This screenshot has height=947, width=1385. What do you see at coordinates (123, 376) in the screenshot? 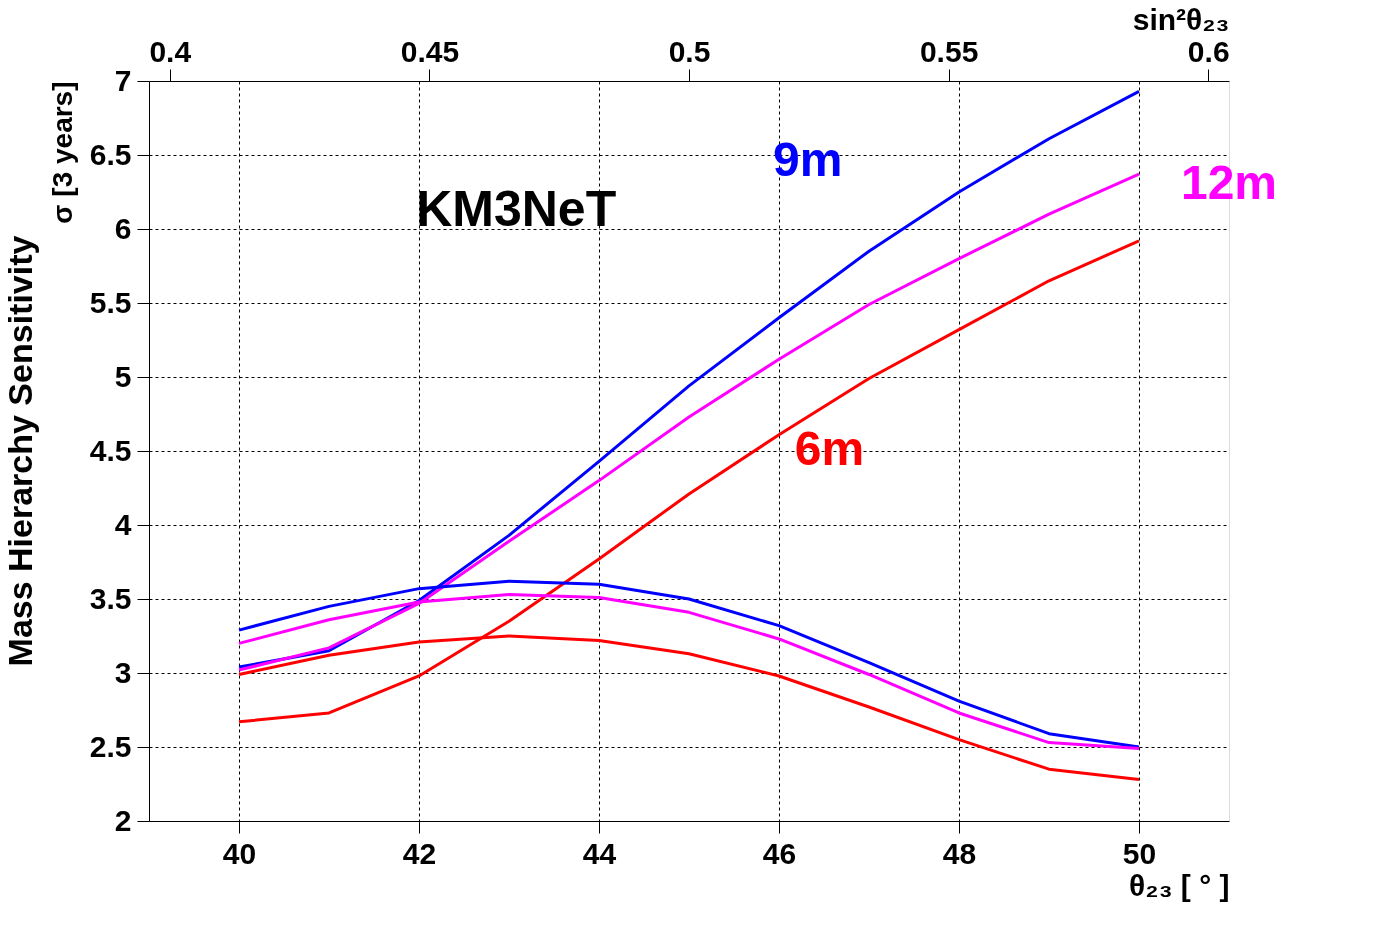
I see `y-tick-label: 5` at bounding box center [123, 376].